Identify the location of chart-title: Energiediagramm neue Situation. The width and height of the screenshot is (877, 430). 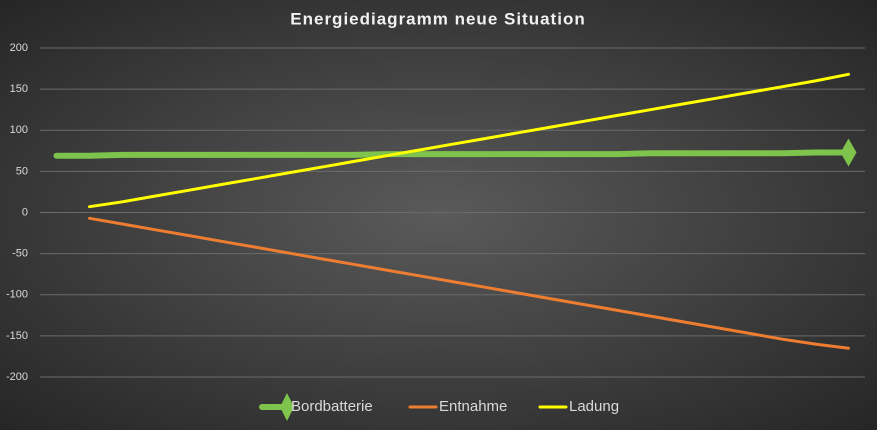
(437, 18).